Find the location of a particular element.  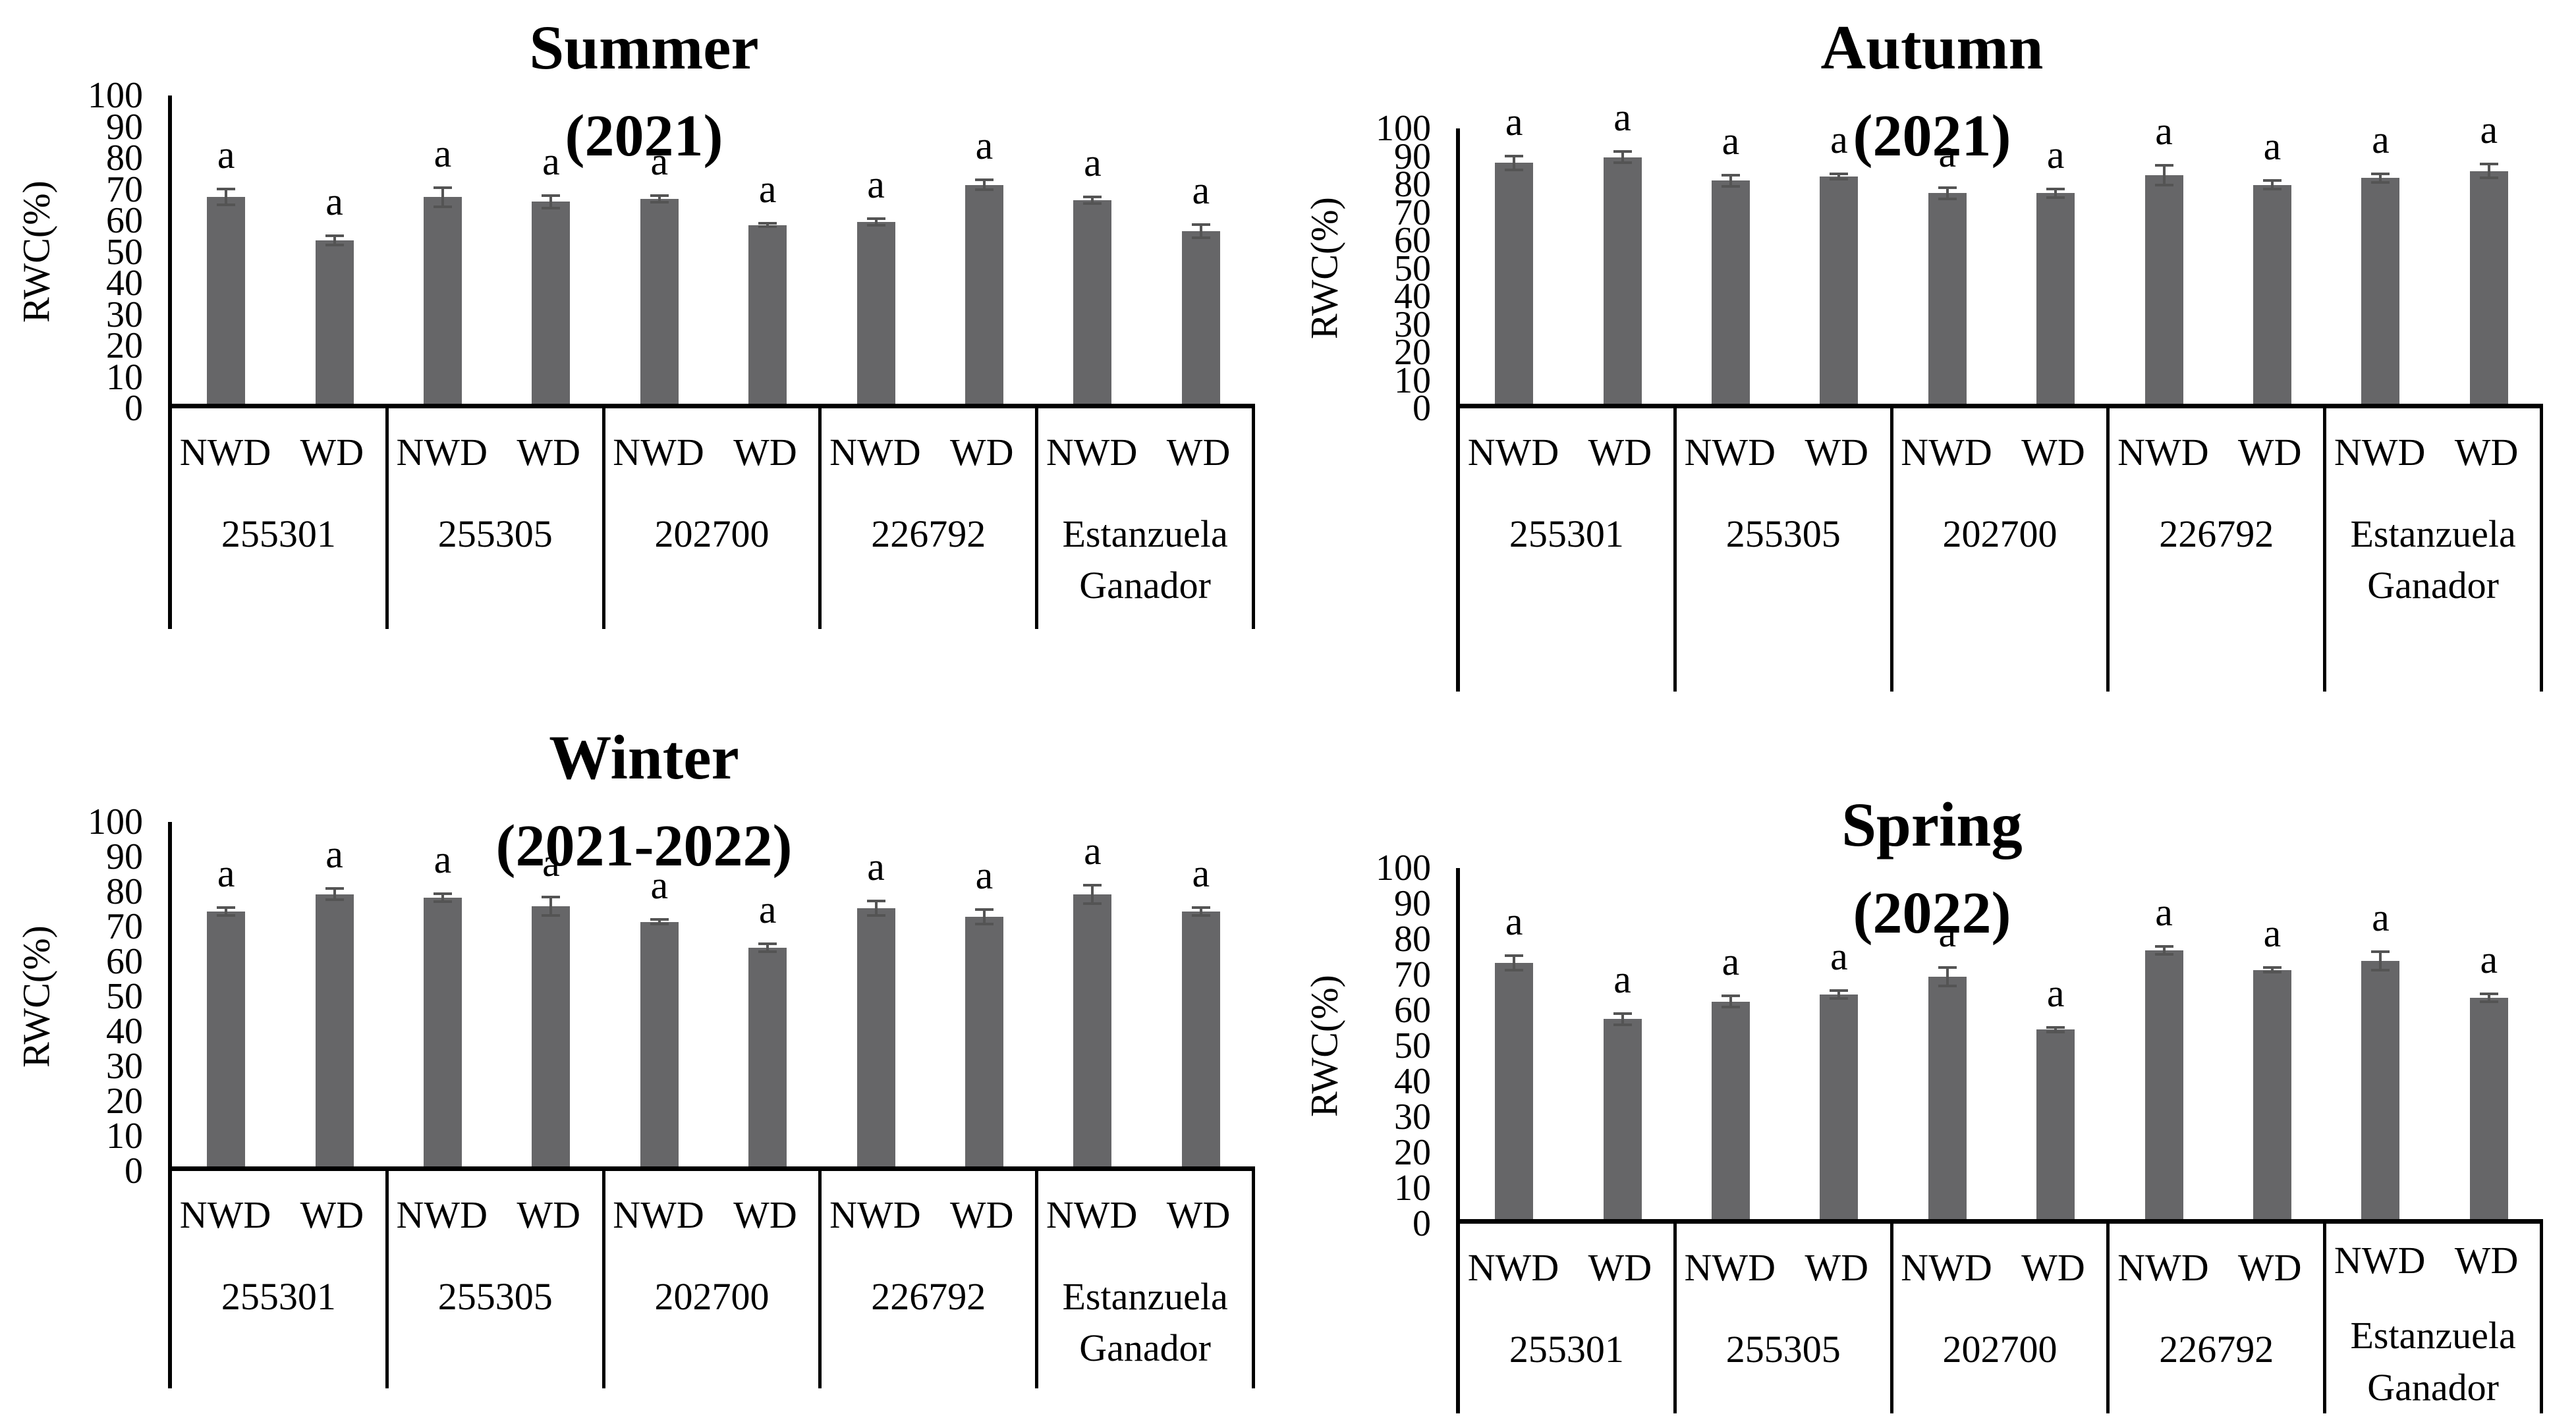

y-tick-label: 0 is located at coordinates (1422, 1223).